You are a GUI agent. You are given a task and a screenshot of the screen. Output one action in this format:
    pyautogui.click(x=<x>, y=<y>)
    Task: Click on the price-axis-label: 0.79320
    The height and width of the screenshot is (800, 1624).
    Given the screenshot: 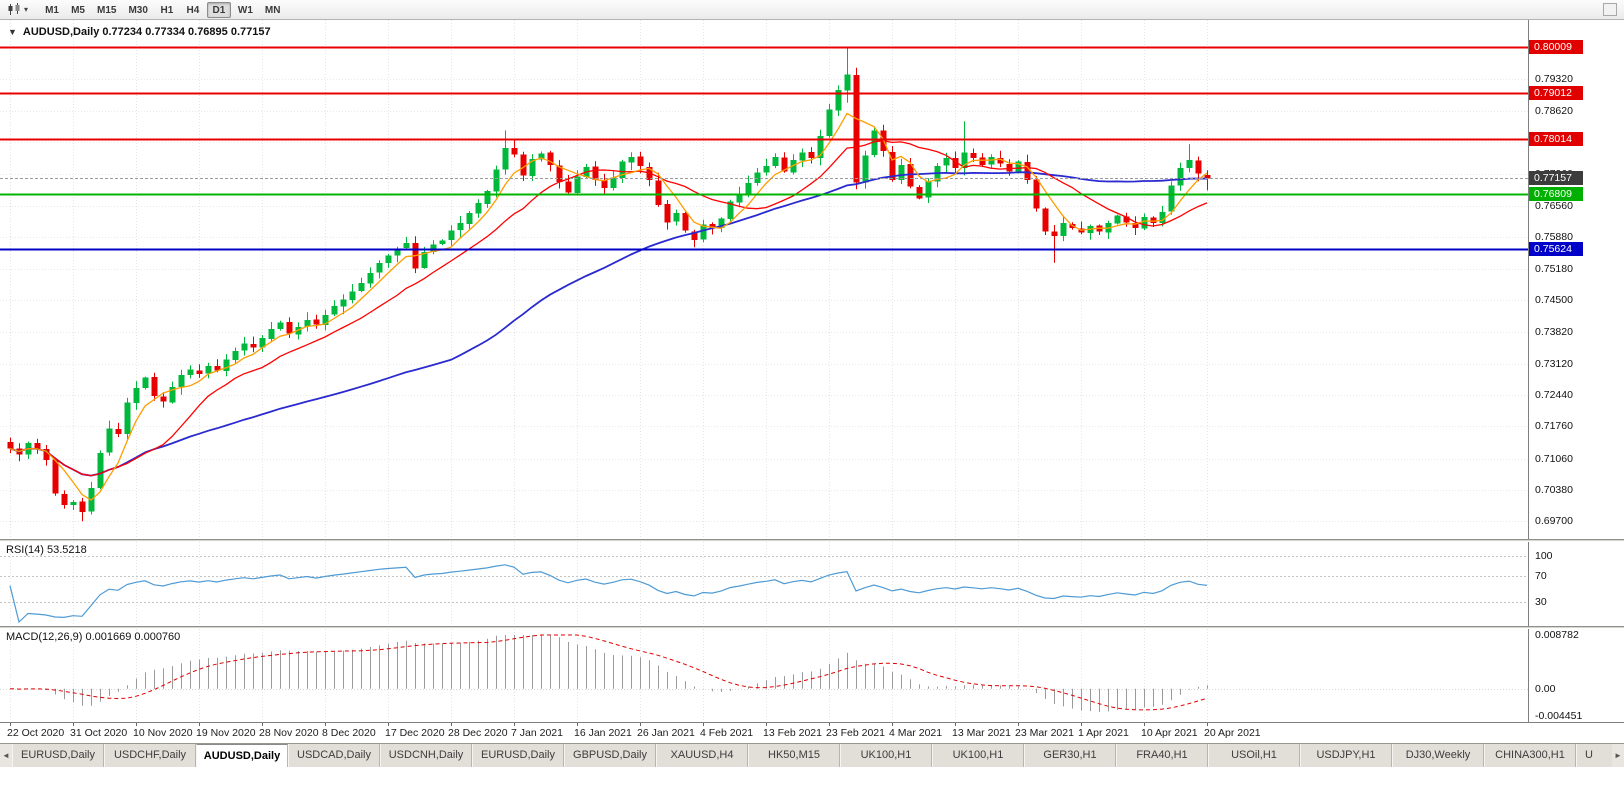 What is the action you would take?
    pyautogui.click(x=1554, y=79)
    